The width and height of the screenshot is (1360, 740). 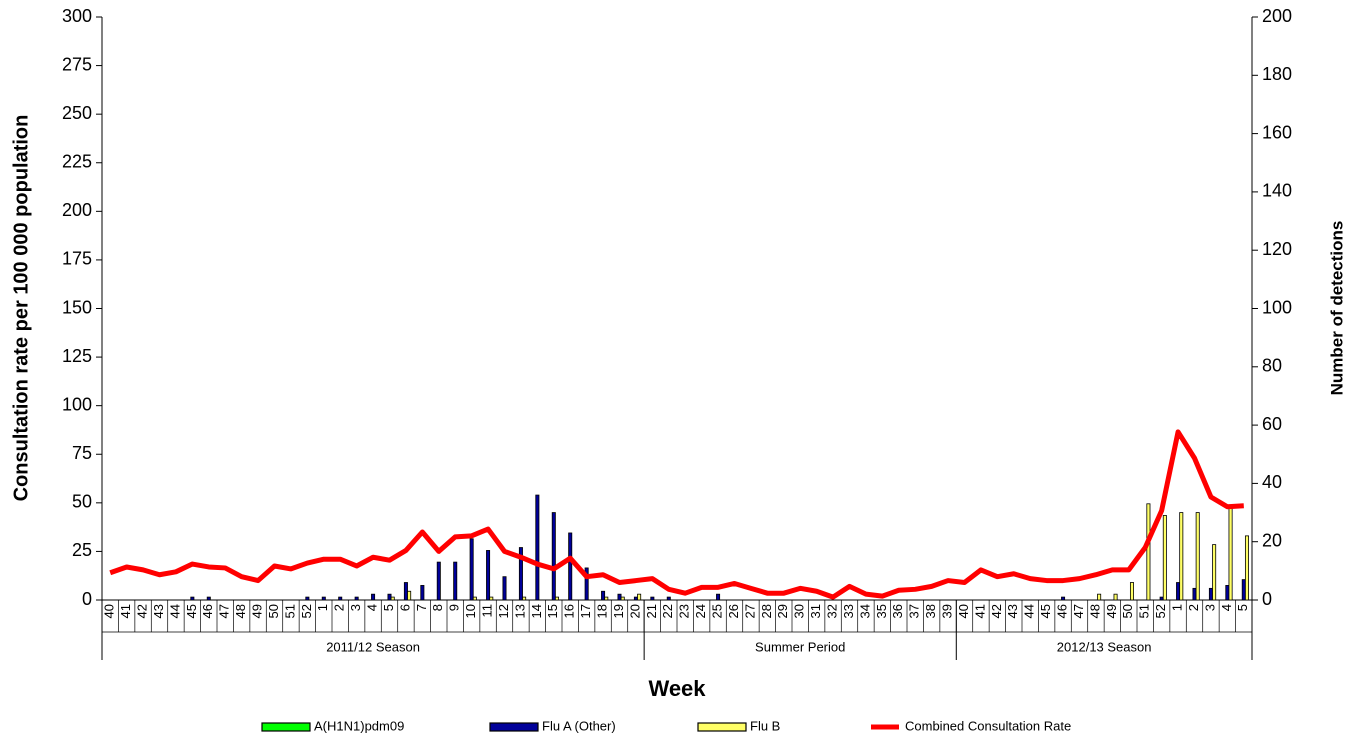 I want to click on x-tick-label: 49, so click(x=1111, y=611).